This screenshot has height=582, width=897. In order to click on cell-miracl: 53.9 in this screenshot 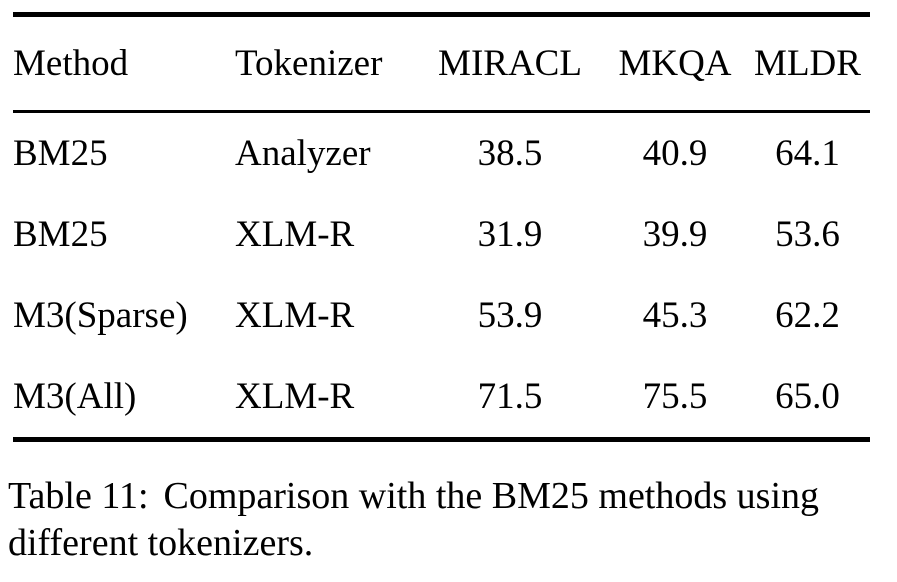, I will do `click(510, 315)`.